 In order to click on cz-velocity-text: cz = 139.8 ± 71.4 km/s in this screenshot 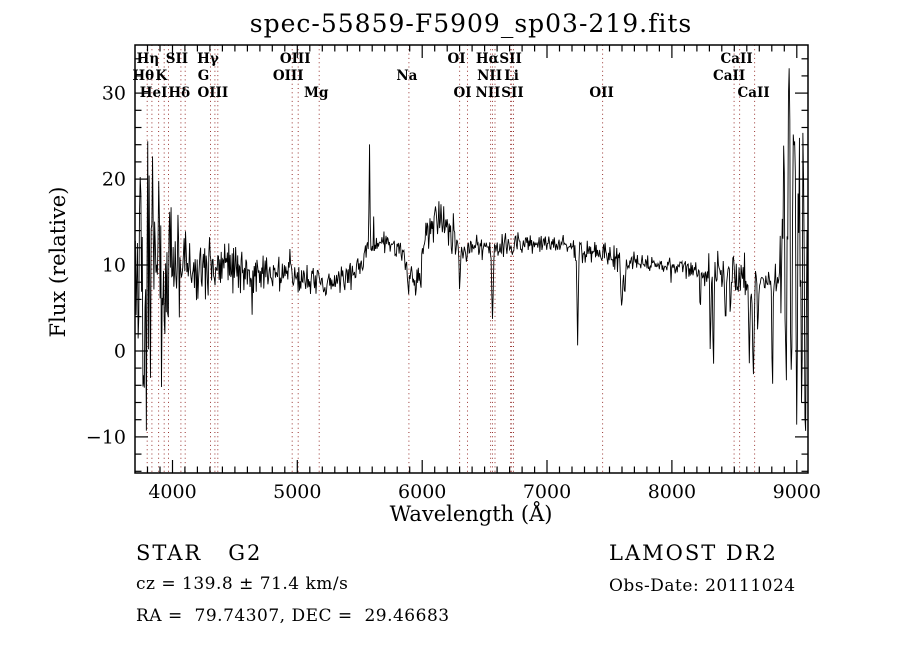, I will do `click(242, 584)`.